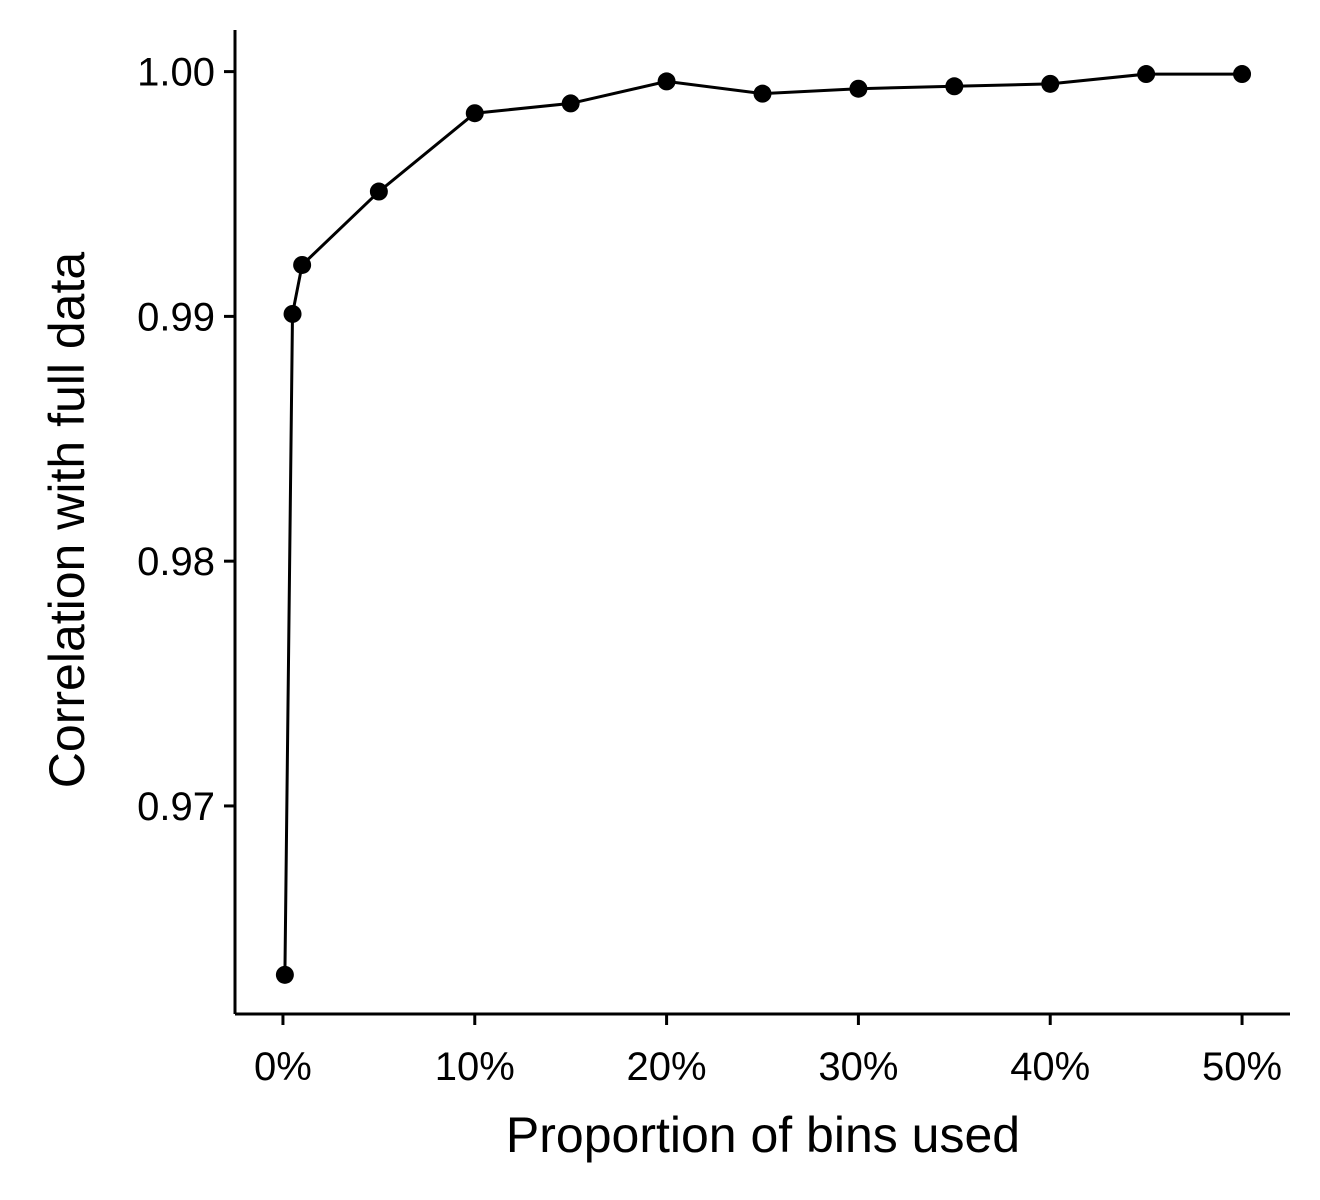 Image resolution: width=1320 pixels, height=1200 pixels. I want to click on x-axis-title: Proportion of bins used, so click(763, 1135).